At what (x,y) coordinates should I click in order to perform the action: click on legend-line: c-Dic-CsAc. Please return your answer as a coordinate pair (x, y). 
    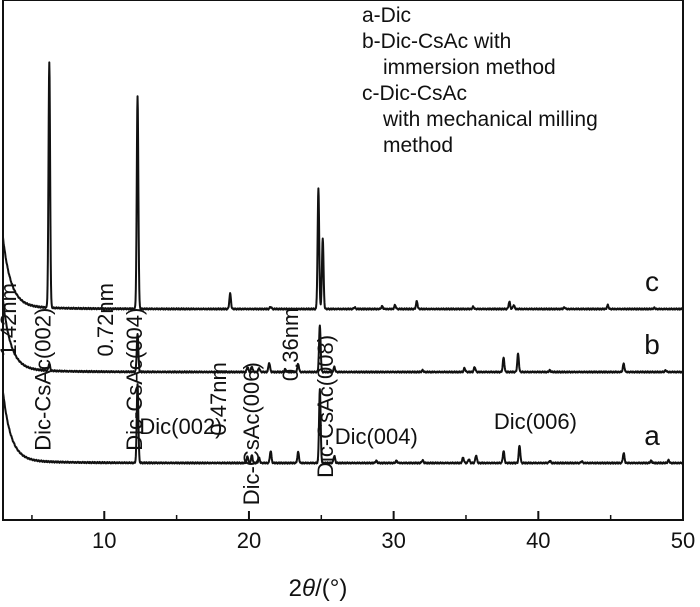
    Looking at the image, I should click on (414, 93).